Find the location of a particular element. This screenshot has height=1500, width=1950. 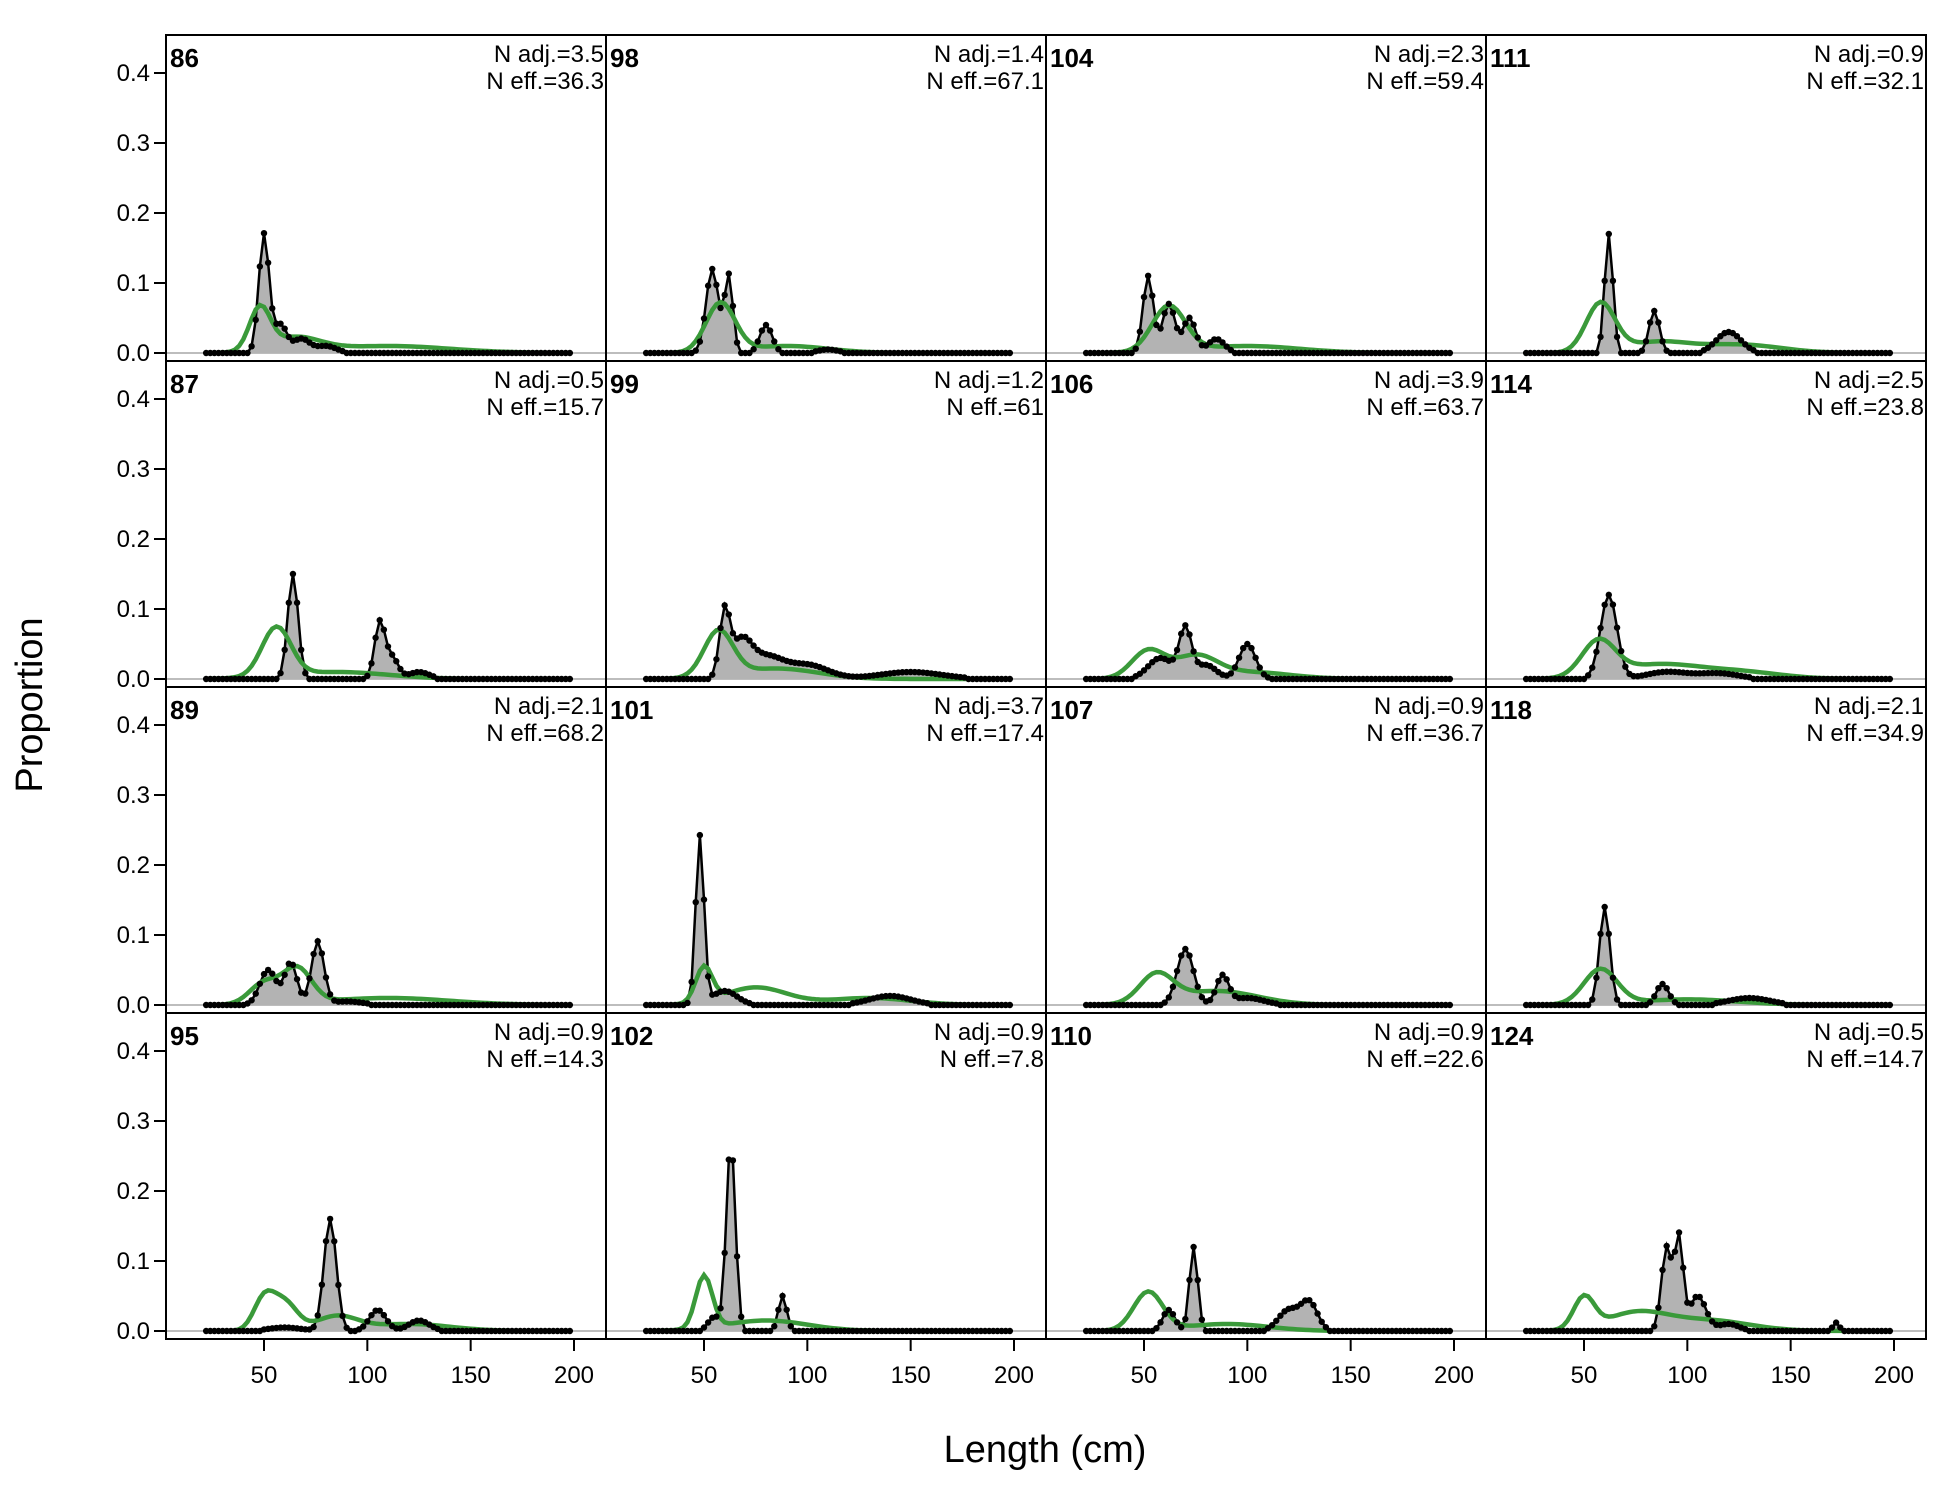

panel-114: 114 N adj.=2.5N eff.=23.8 is located at coordinates (1706, 524).